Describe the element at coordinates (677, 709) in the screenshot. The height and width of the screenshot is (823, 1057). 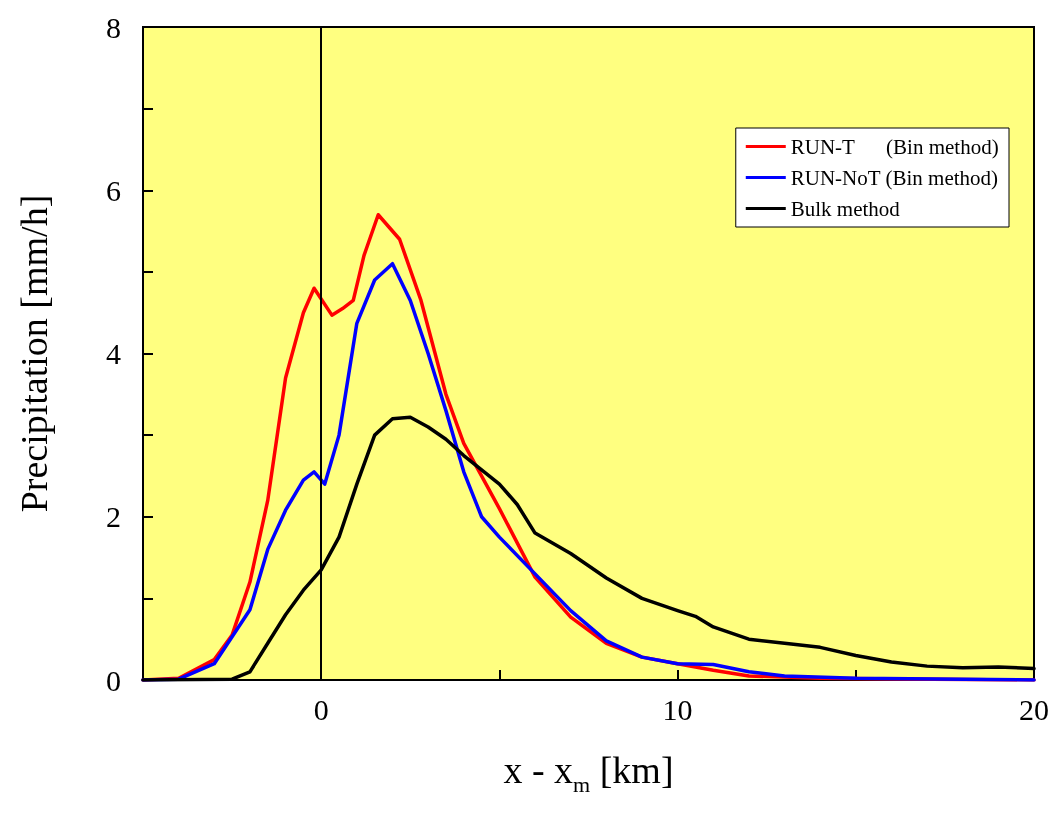
I see `x-tick-label: 10` at that location.